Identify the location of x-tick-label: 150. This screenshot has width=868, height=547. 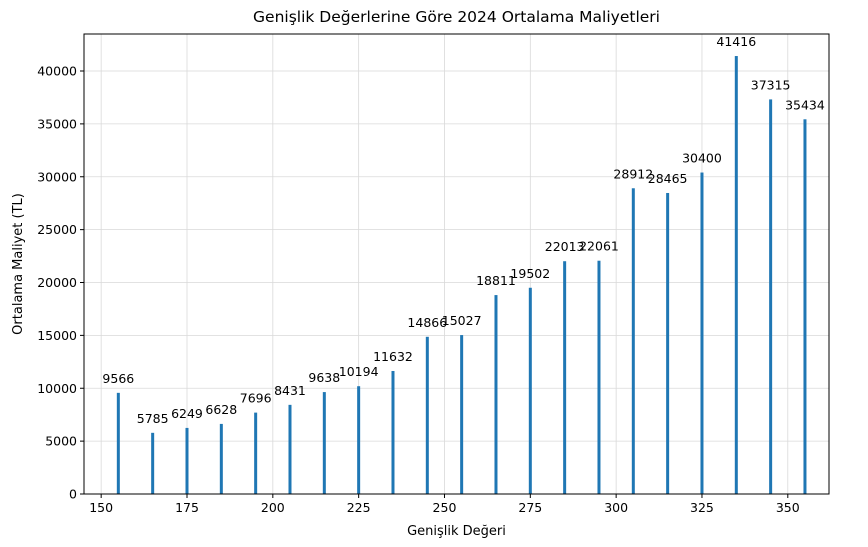
(101, 507).